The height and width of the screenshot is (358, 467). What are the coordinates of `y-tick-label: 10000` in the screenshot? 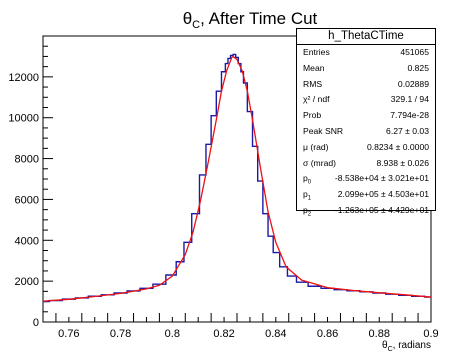 It's located at (23, 119).